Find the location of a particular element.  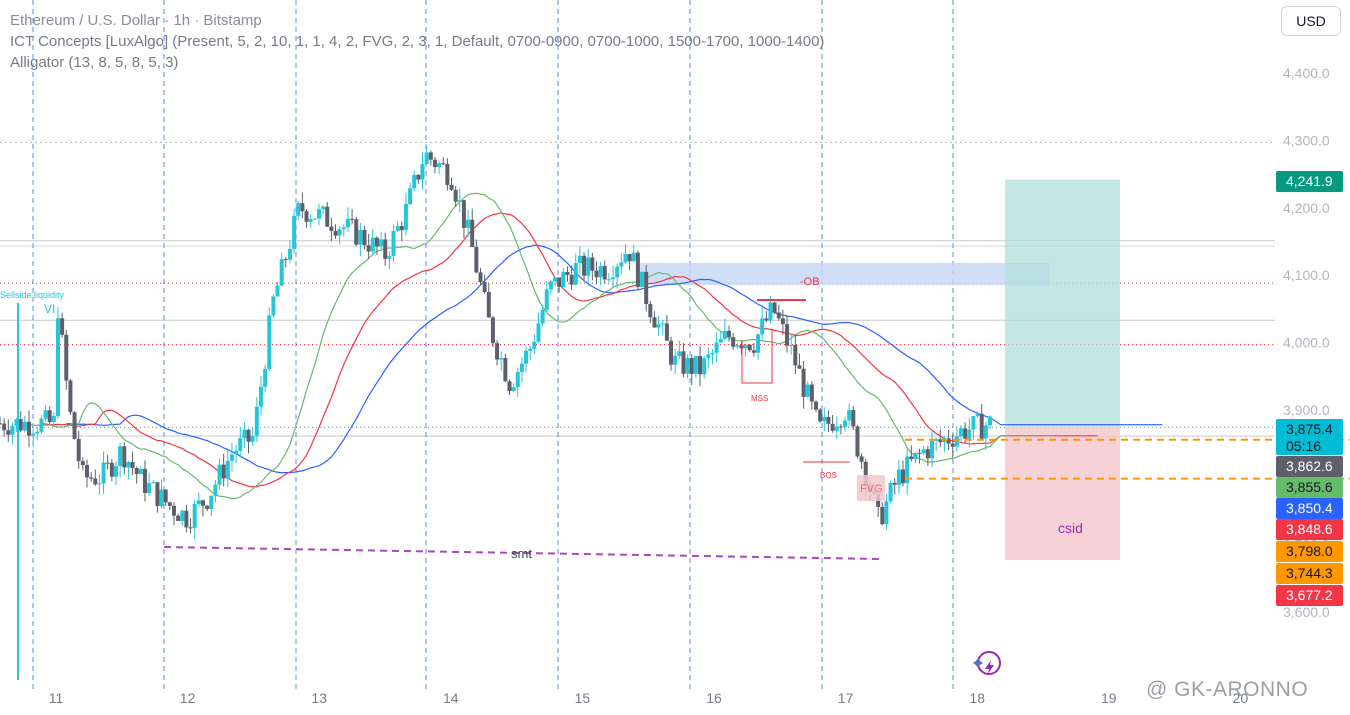

price-tick-4: 4,000.0 is located at coordinates (1306, 343).